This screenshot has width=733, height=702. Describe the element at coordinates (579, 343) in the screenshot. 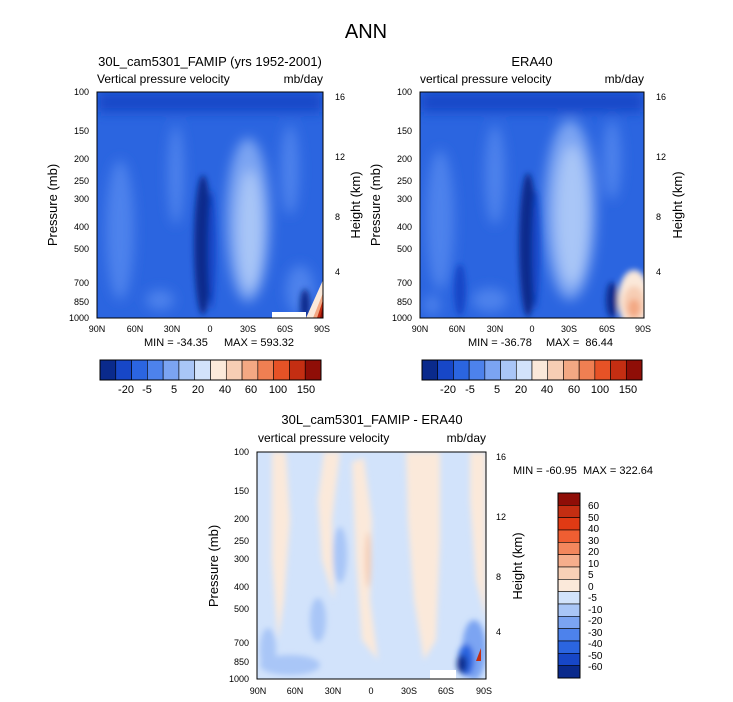

I see `max-label: MAX = 86.44` at that location.